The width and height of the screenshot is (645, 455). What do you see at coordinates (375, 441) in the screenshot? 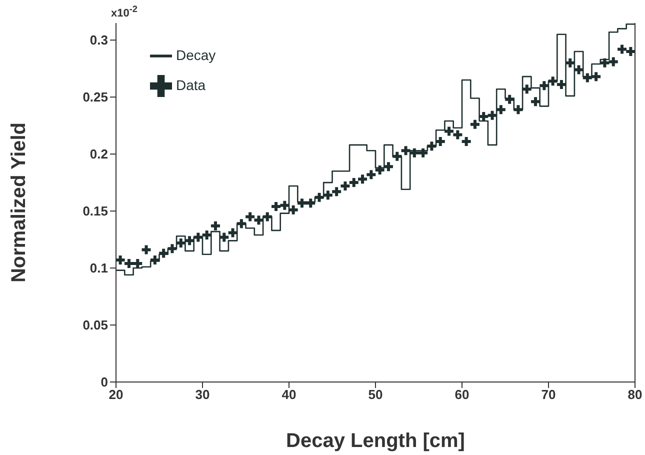
I see `x-axis-title: Decay Length [cm]` at bounding box center [375, 441].